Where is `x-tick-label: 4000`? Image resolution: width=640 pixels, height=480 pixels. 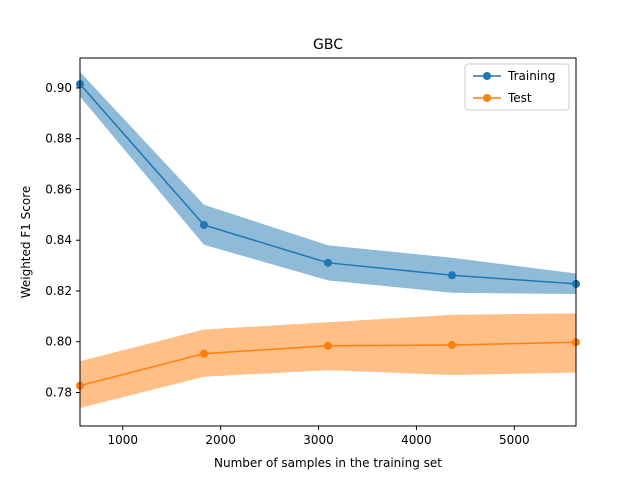
x-tick-label: 4000 is located at coordinates (416, 440).